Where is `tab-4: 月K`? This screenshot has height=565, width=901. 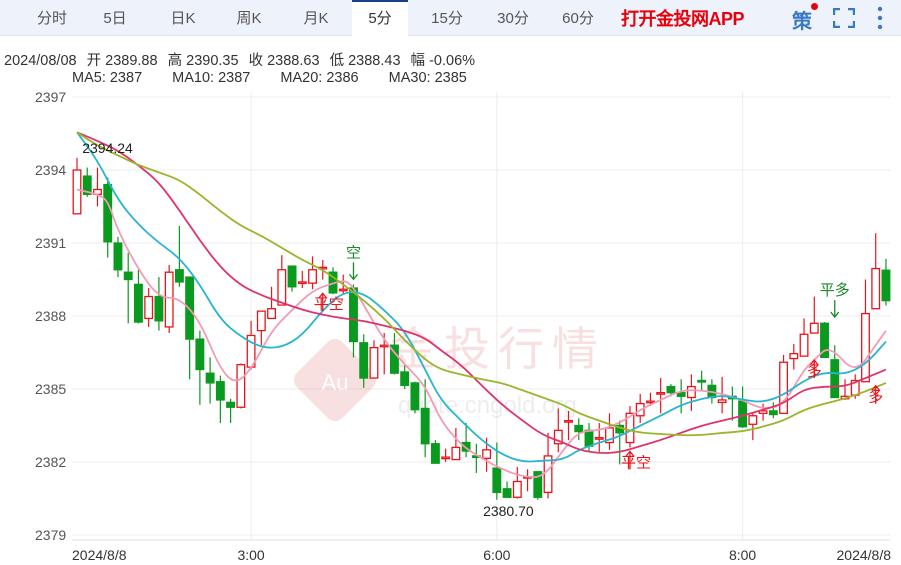
tab-4: 月K is located at coordinates (316, 18).